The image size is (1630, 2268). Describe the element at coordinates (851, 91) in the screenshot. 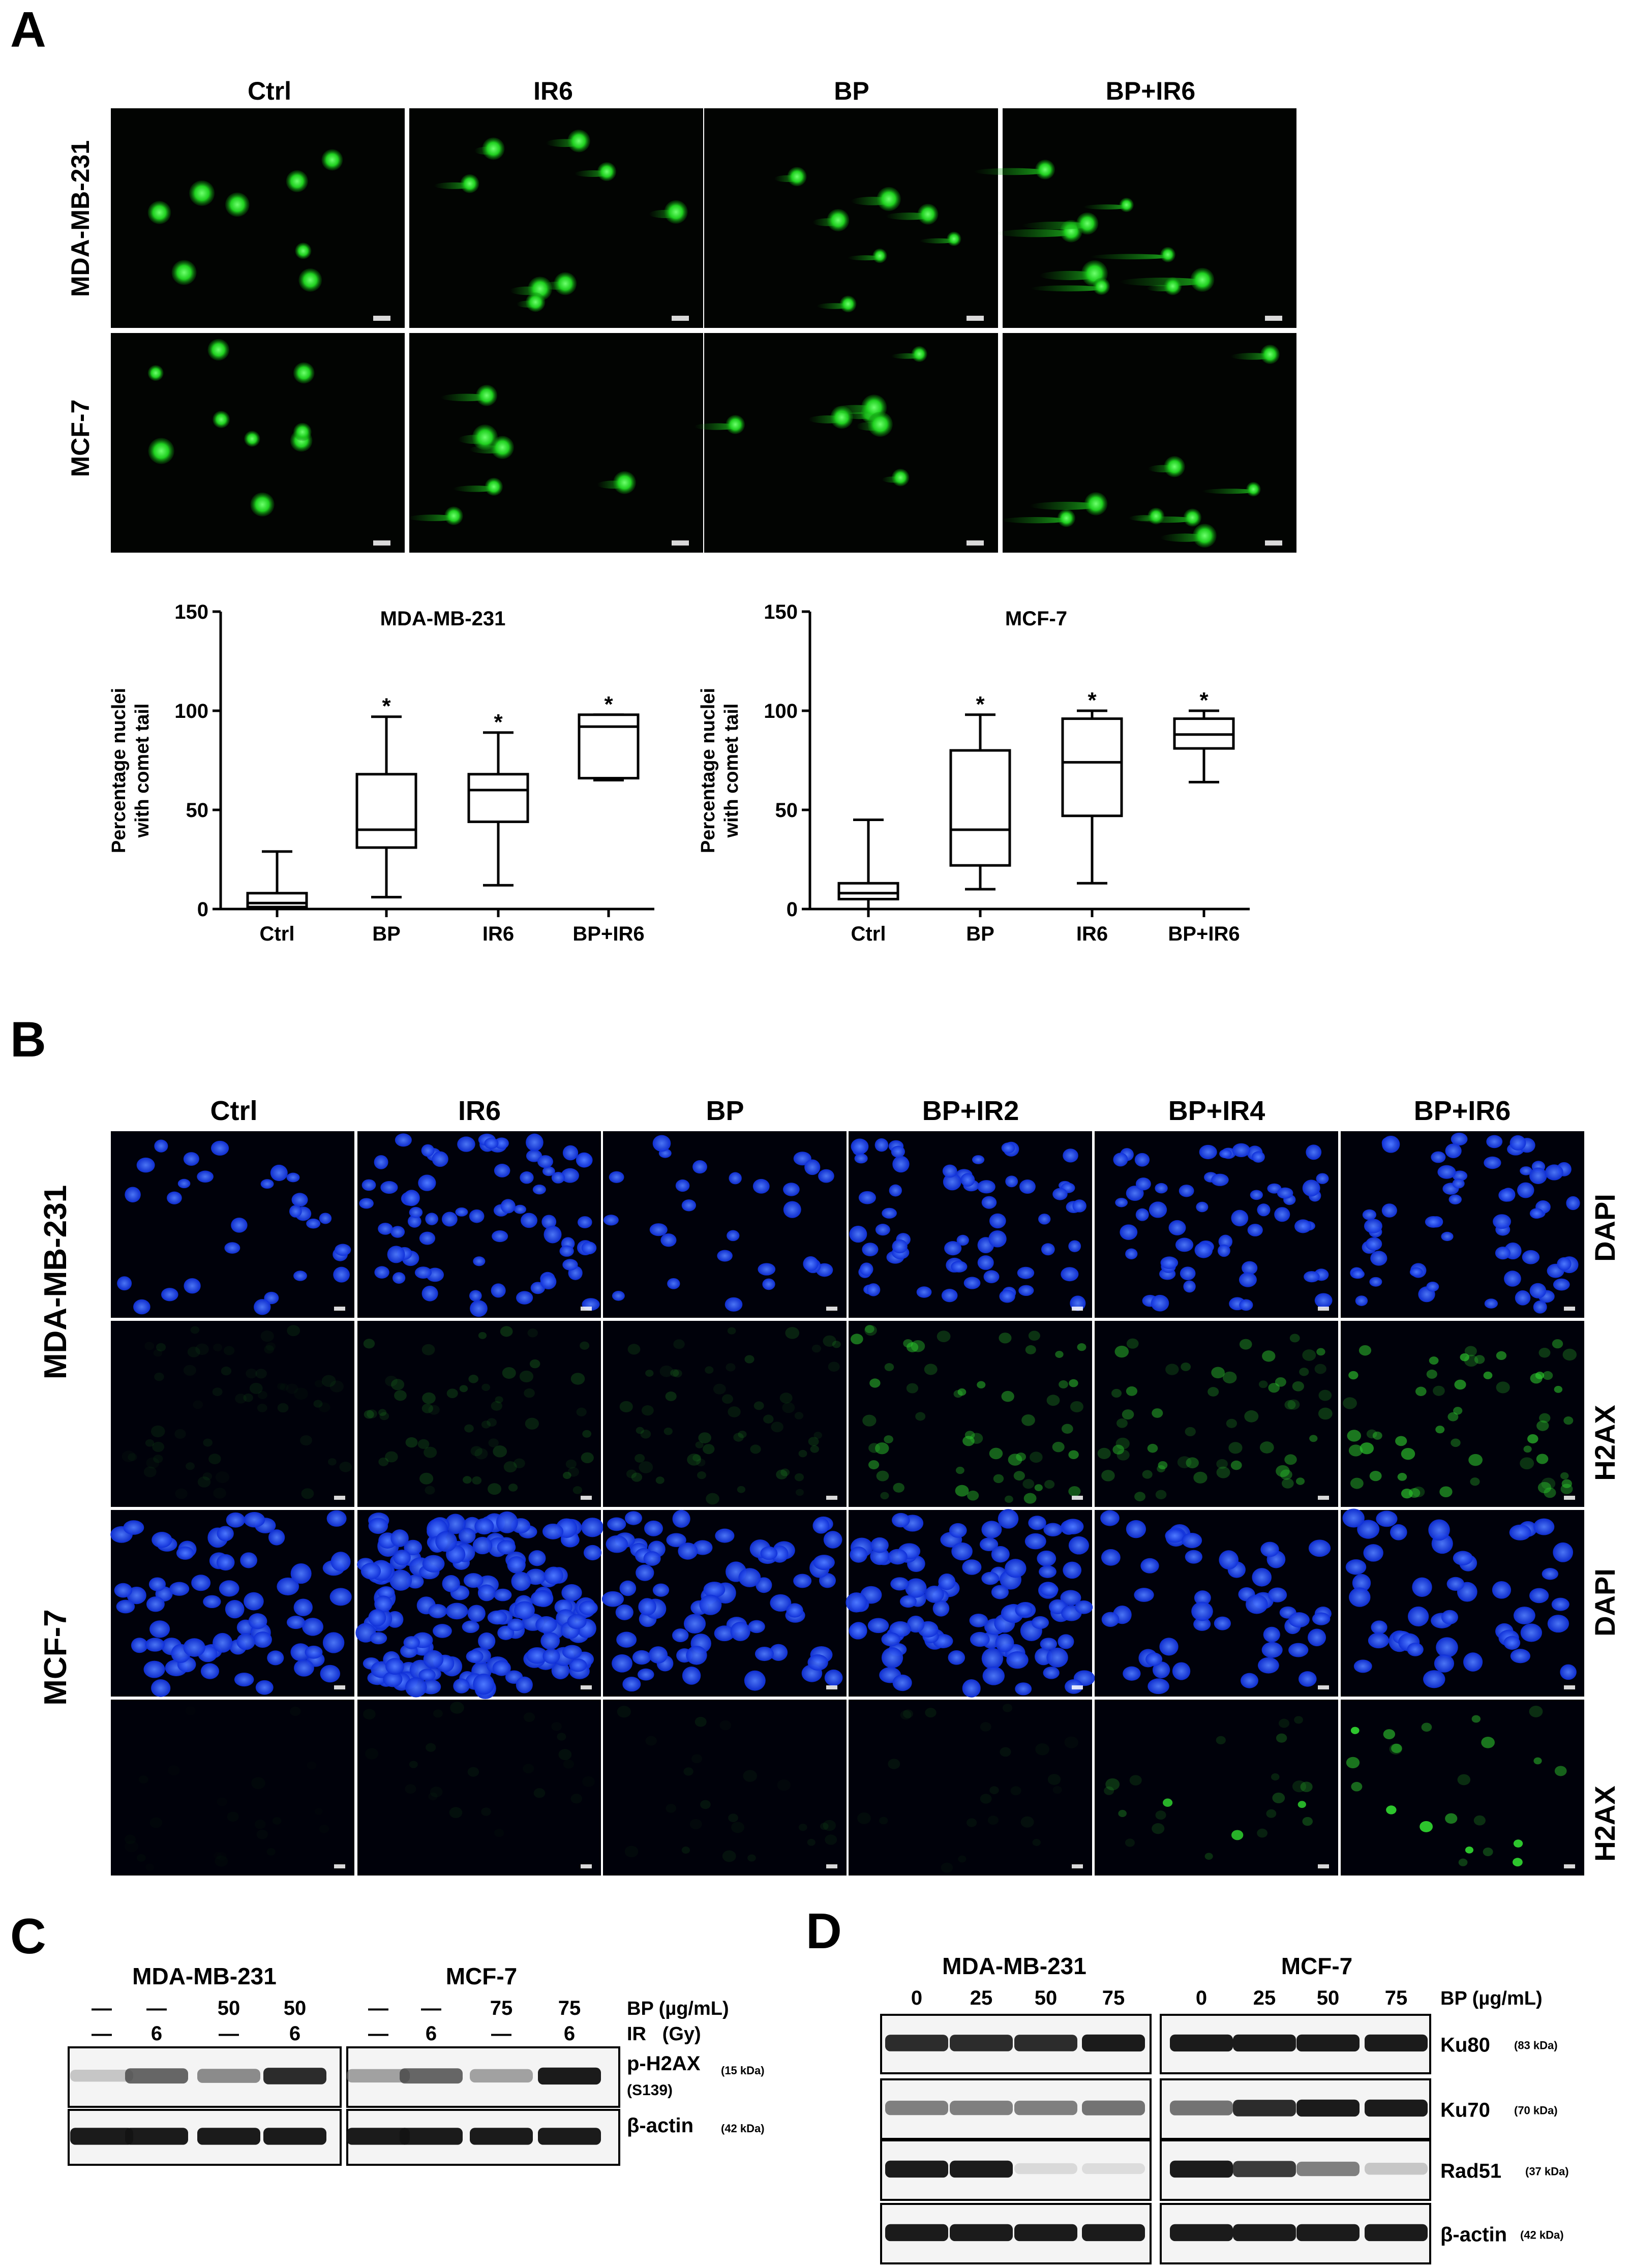

I see `panel-a-col-bp: BP` at that location.